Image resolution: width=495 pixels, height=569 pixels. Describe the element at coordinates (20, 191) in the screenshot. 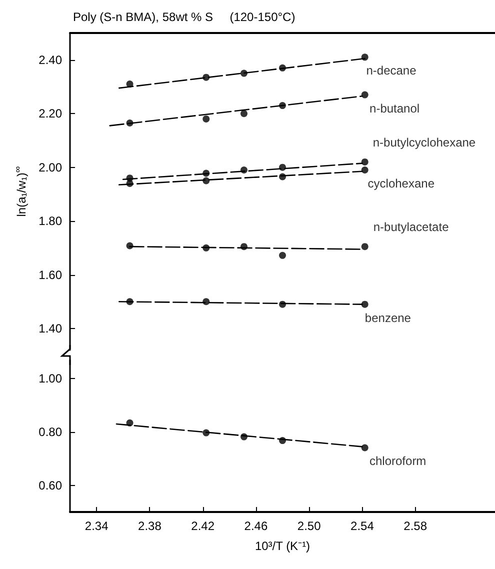

I see `y-axis-title: ln(a₁/w₁)∞` at that location.